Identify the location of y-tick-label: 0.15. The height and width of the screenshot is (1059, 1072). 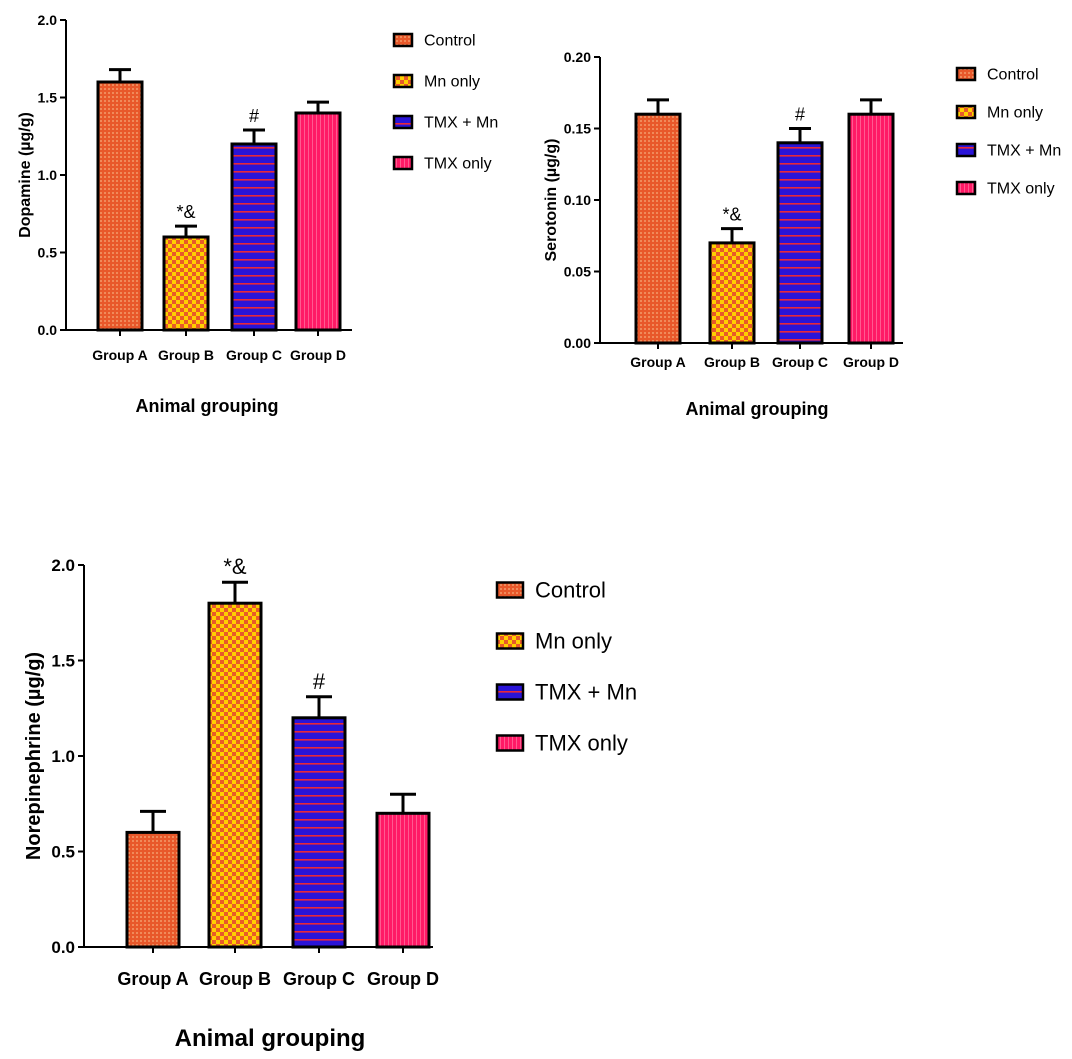
(577, 128).